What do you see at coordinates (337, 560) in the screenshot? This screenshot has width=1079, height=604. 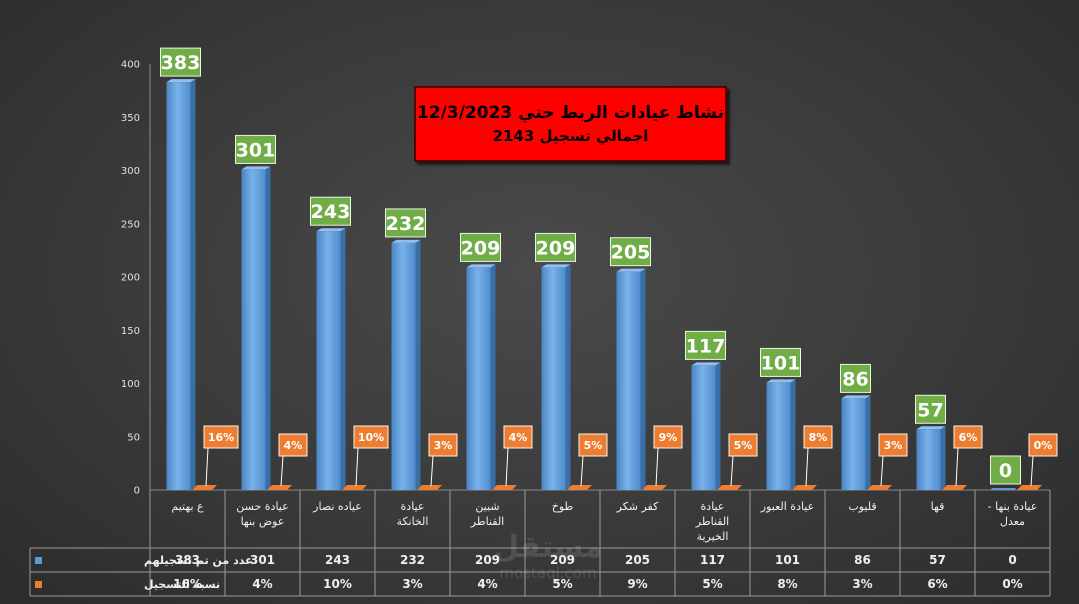 I see `table-cell: 243` at bounding box center [337, 560].